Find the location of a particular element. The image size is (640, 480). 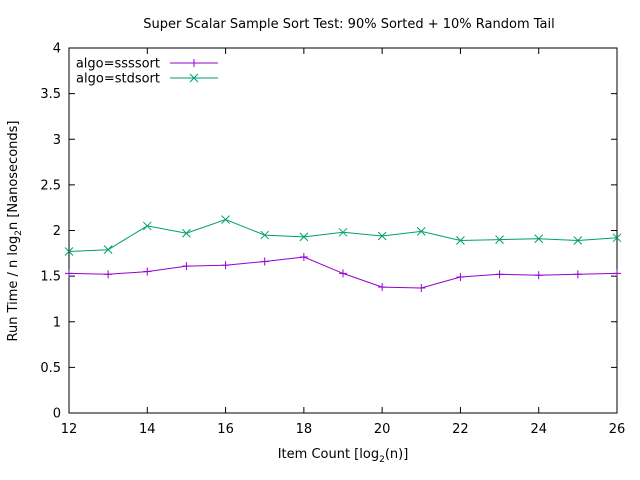

series-stdsort is located at coordinates (343, 235).